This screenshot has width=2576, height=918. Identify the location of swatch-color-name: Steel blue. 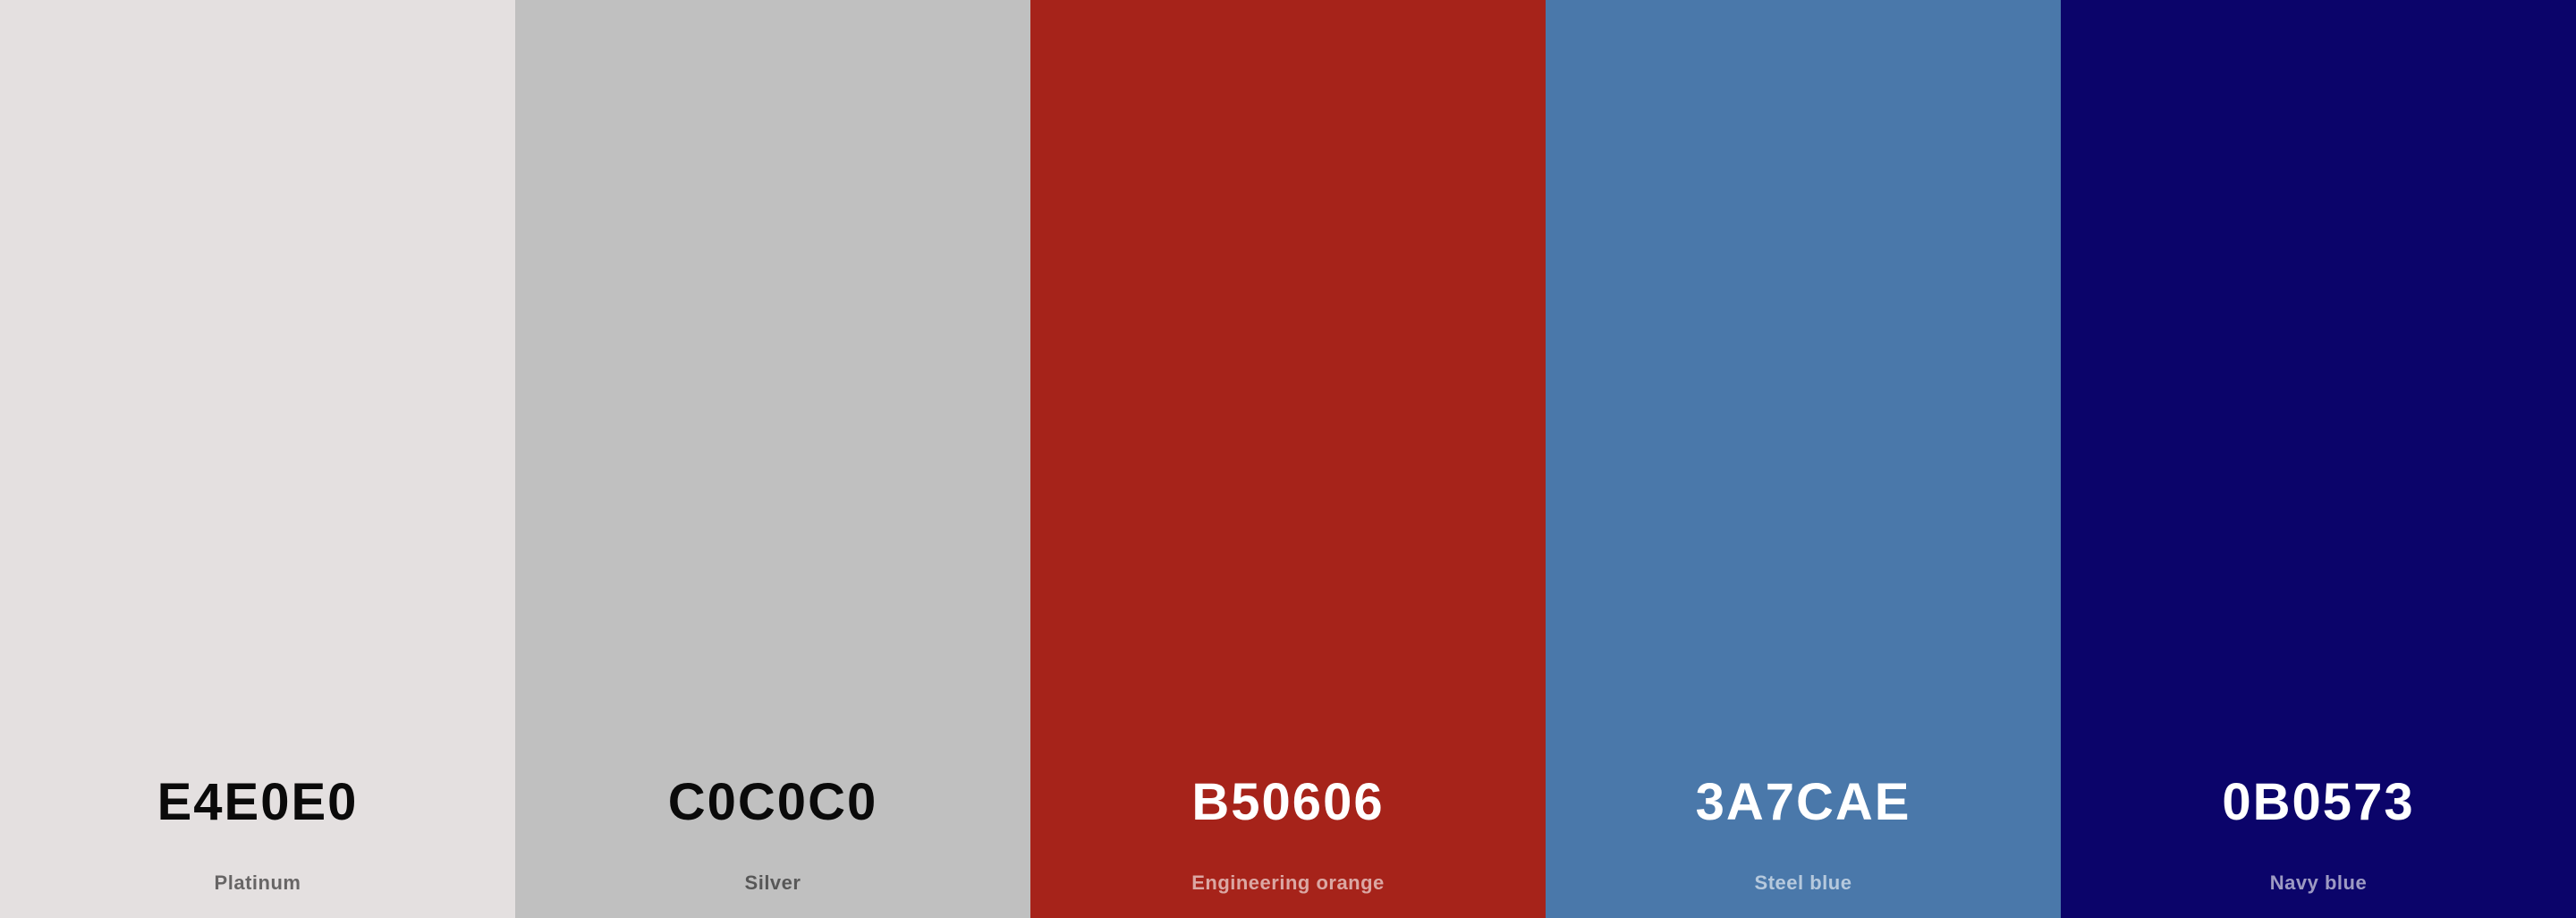
(1803, 882).